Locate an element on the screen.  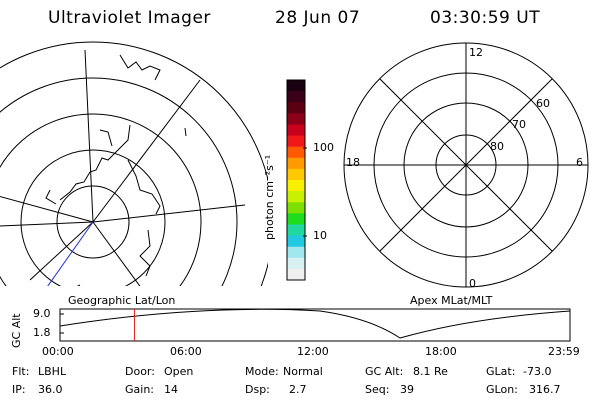
glon-label: GLon: is located at coordinates (502, 389).